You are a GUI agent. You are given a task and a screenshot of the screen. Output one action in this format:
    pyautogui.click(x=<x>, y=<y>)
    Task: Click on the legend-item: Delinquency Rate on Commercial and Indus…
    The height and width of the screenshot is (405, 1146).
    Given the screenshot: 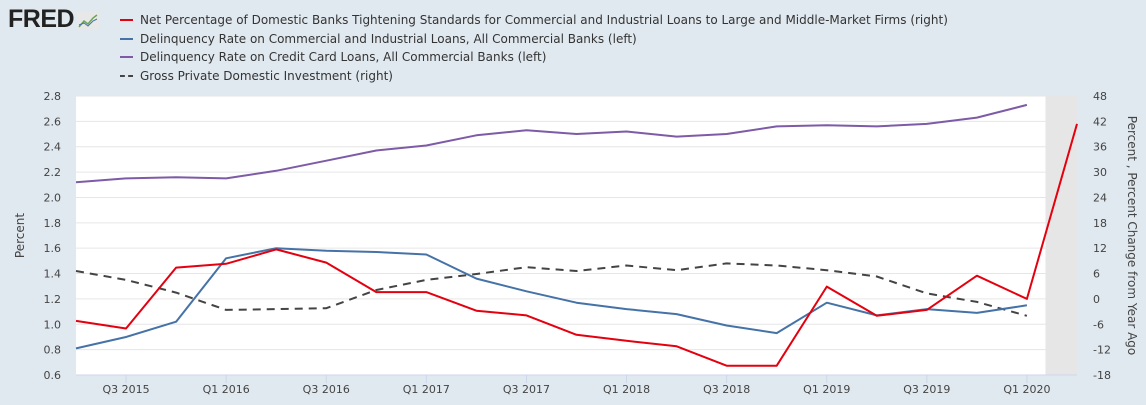 What is the action you would take?
    pyautogui.click(x=534, y=39)
    